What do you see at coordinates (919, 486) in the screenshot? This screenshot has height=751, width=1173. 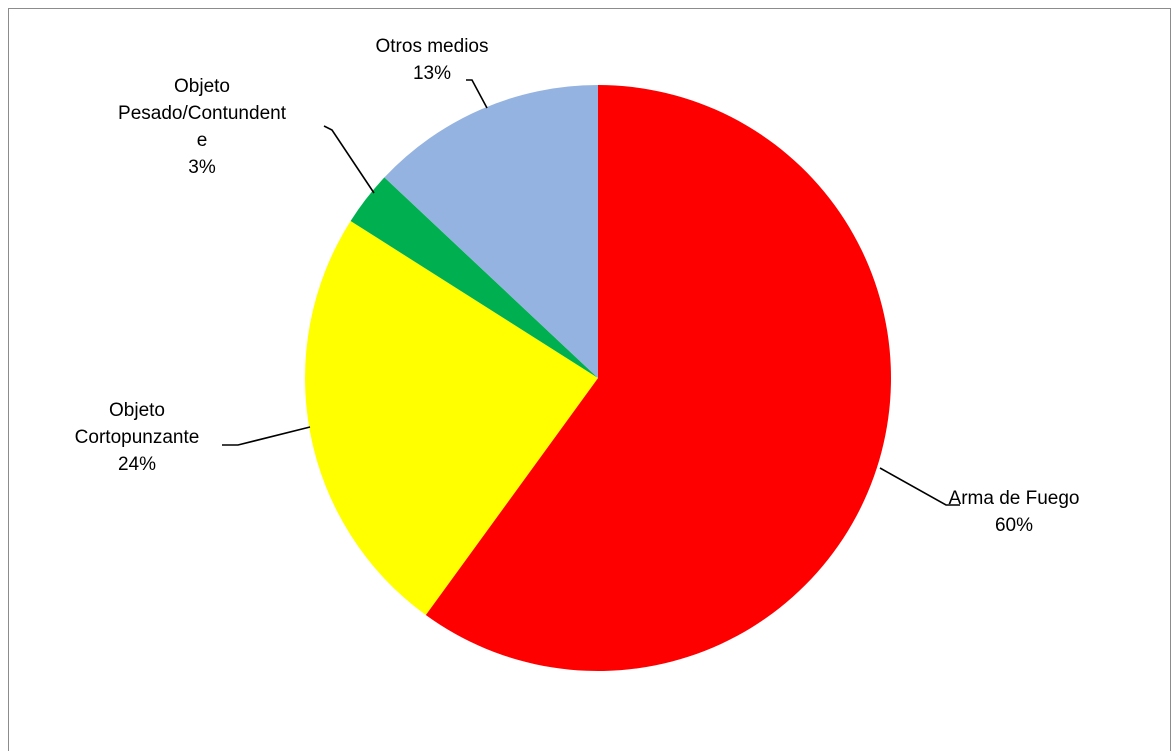 I see `leader-line-arma-de-fuego` at bounding box center [919, 486].